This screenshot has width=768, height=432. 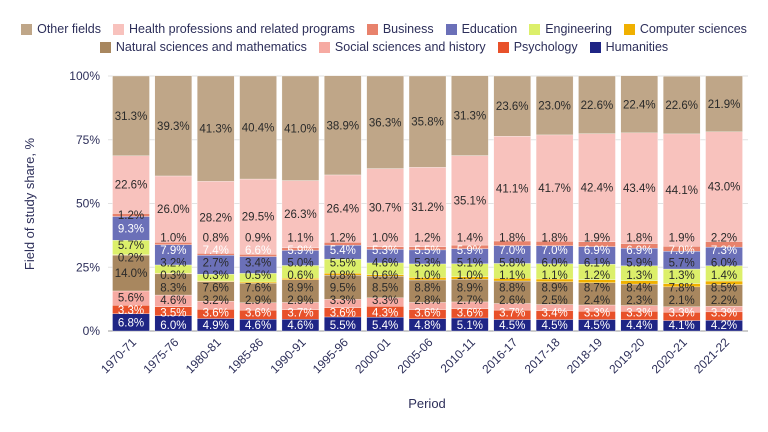 I want to click on data-label: 6.8%, so click(x=131, y=323).